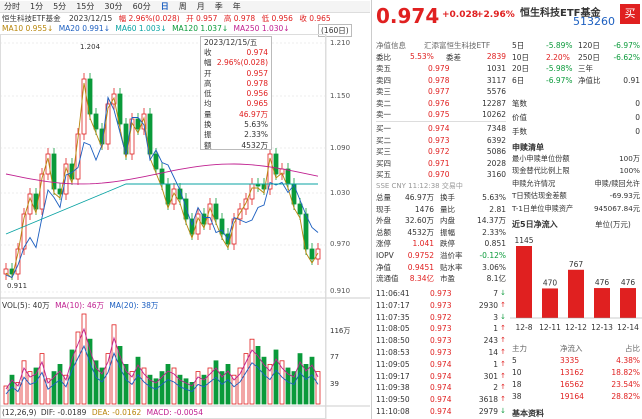 This screenshot has height=419, width=642. Describe the element at coordinates (383, 221) in the screenshot. I see `stat-key: 外盘` at that location.